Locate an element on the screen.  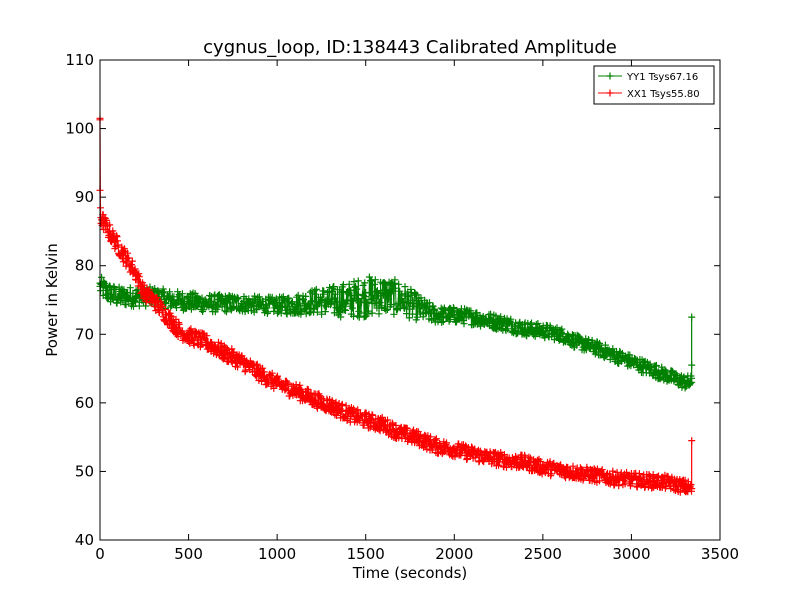
y-tick-label: 60 is located at coordinates (84, 403).